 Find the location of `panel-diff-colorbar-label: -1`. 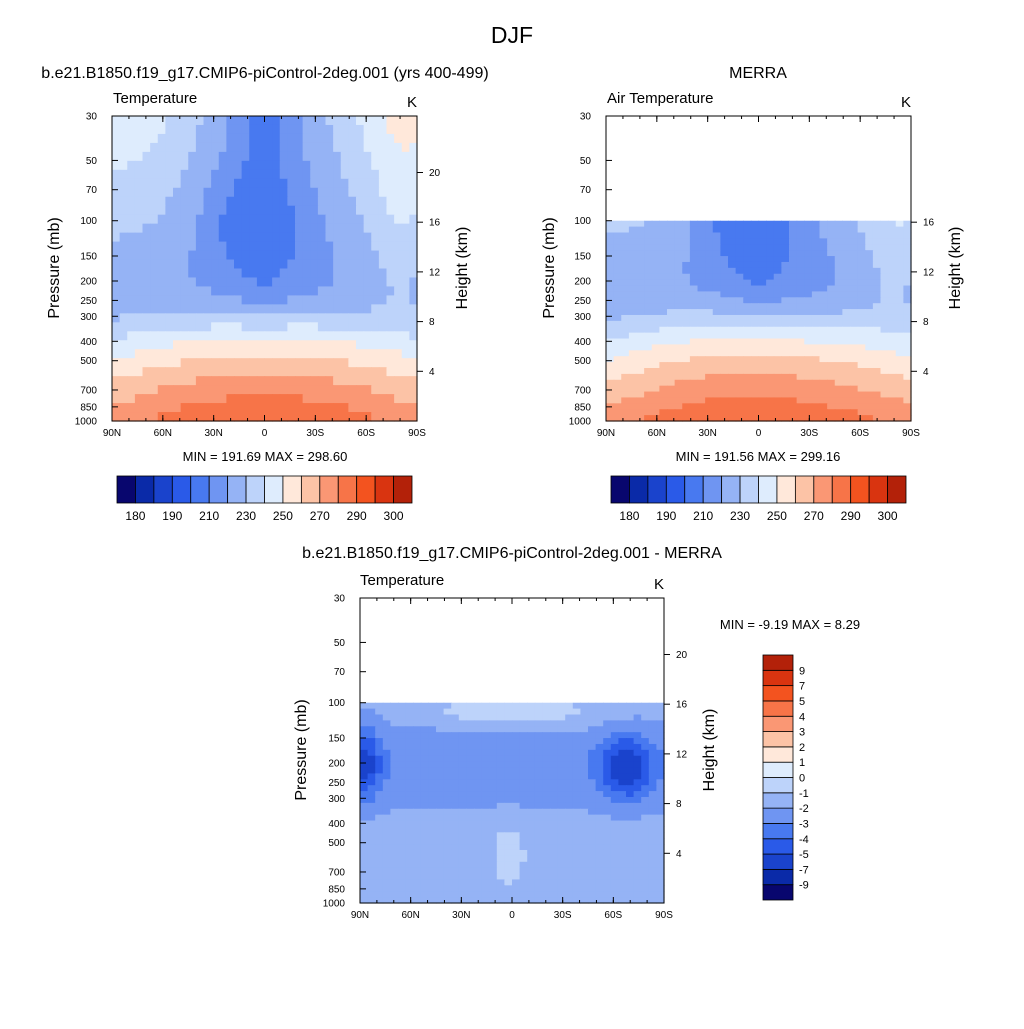

panel-diff-colorbar-label: -1 is located at coordinates (804, 794).